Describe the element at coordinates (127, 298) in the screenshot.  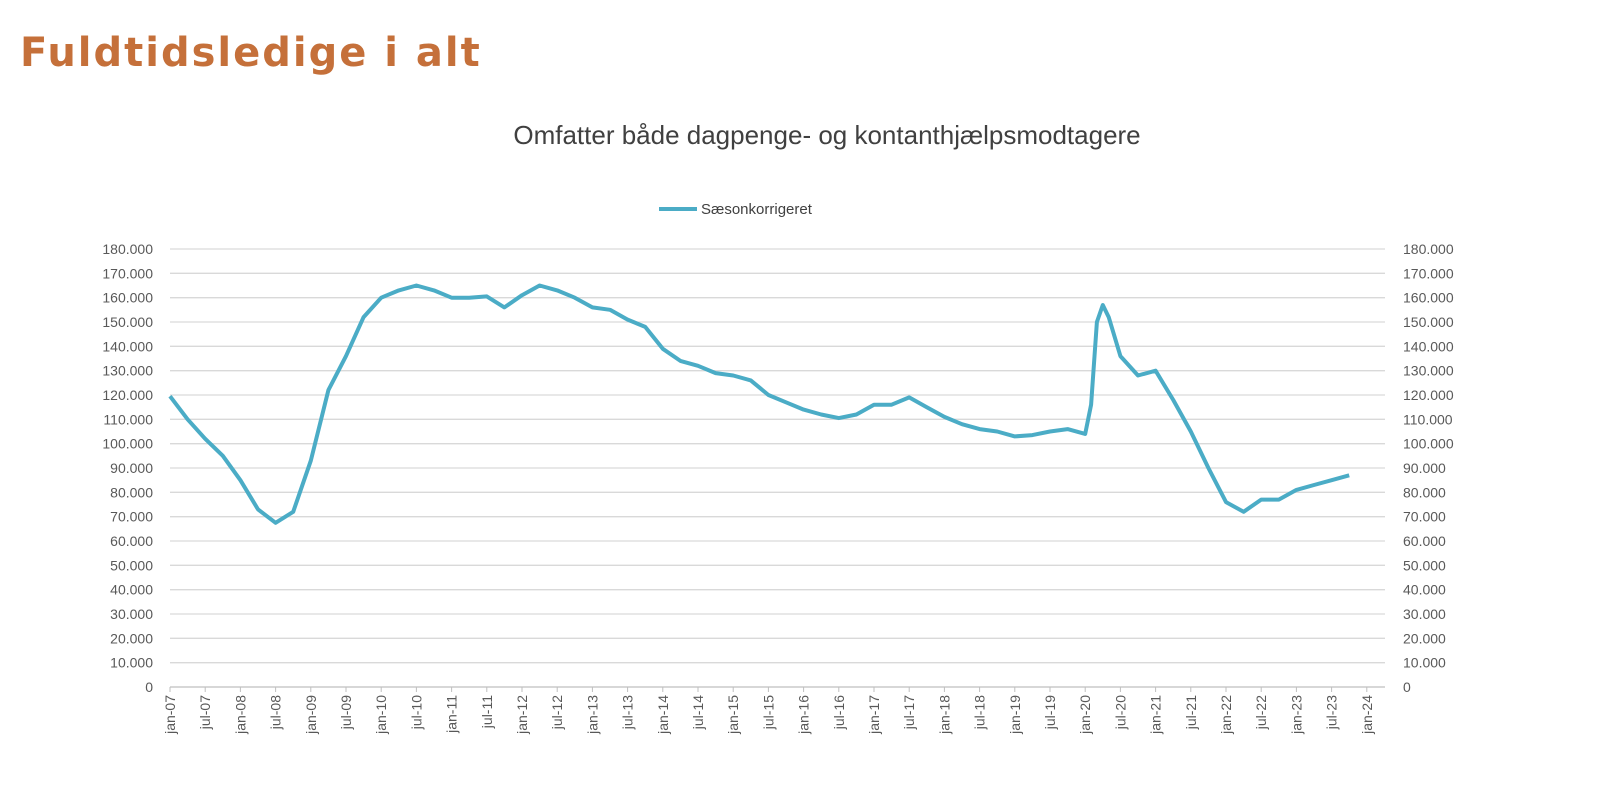
I see `y-tick-label: 160.000` at that location.